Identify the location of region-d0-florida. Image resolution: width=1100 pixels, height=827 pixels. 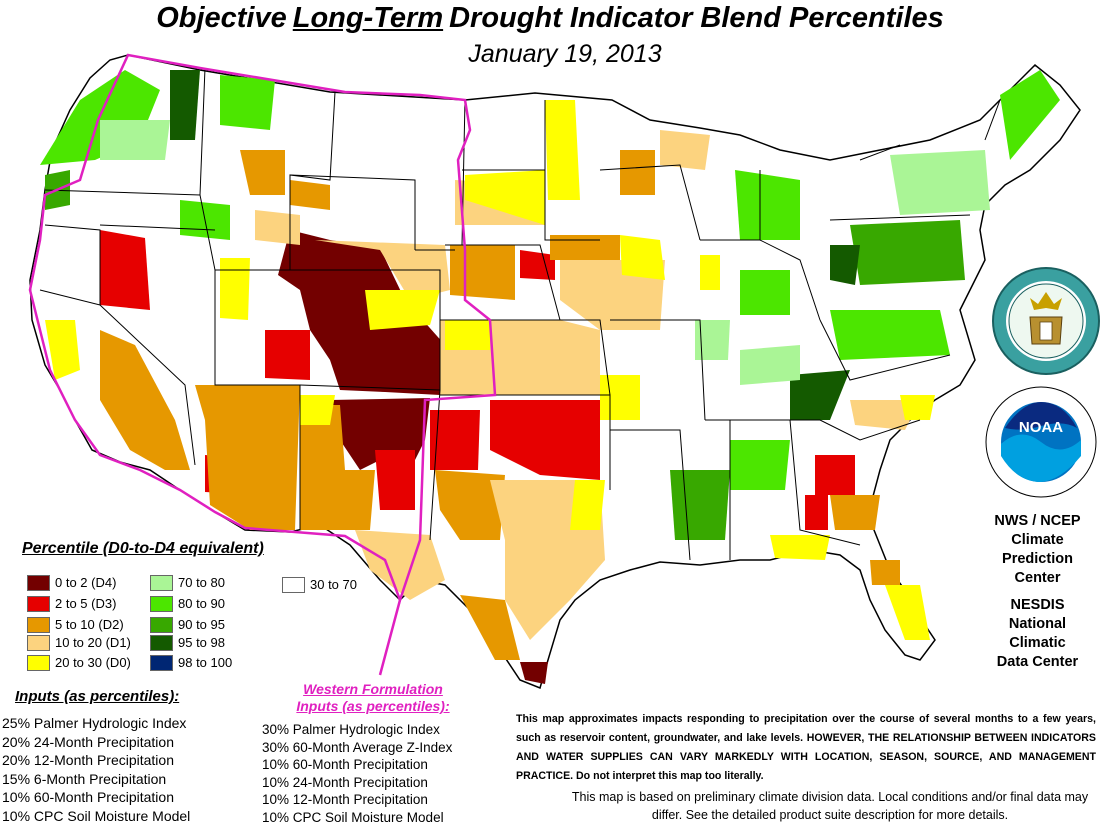
(907, 612).